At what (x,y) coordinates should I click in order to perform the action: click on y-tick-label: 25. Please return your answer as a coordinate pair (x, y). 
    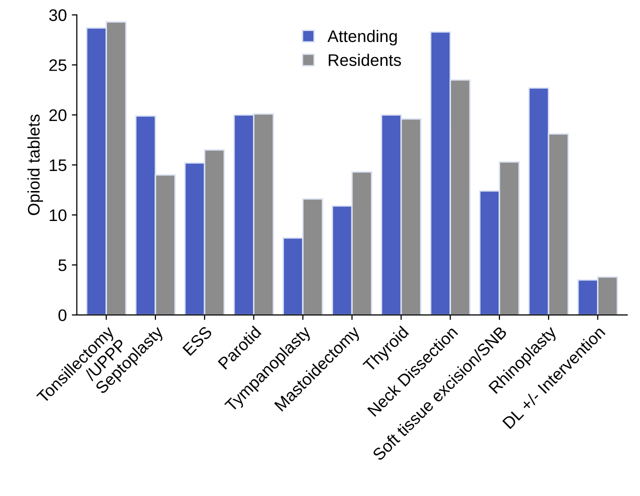
    Looking at the image, I should click on (57, 65).